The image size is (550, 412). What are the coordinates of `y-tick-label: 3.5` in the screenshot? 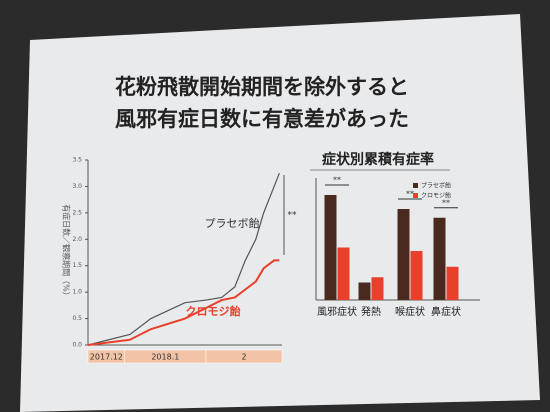 It's located at (77, 160).